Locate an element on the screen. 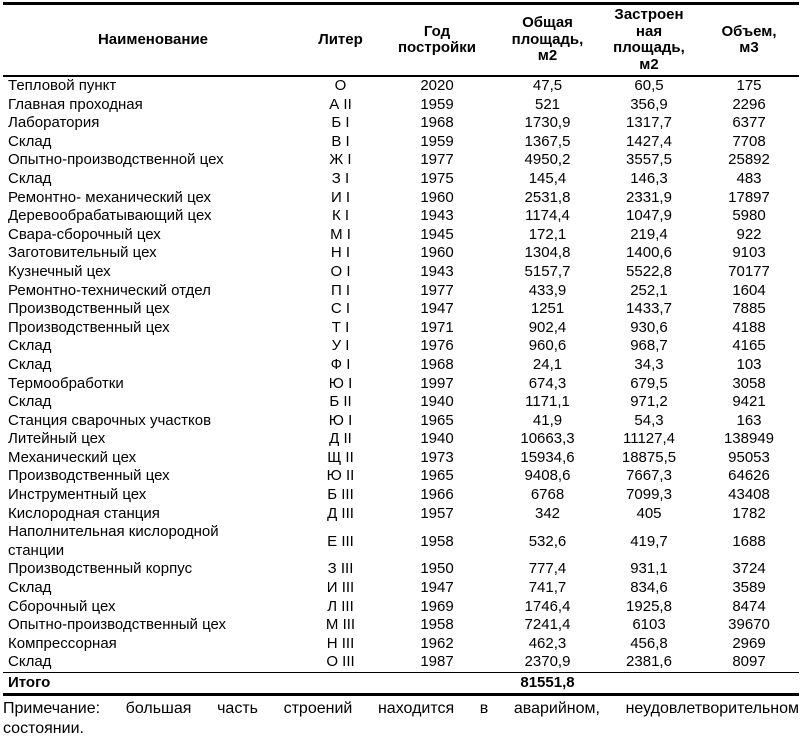 This screenshot has height=738, width=802. cell-built_area: 252,1 is located at coordinates (649, 290).